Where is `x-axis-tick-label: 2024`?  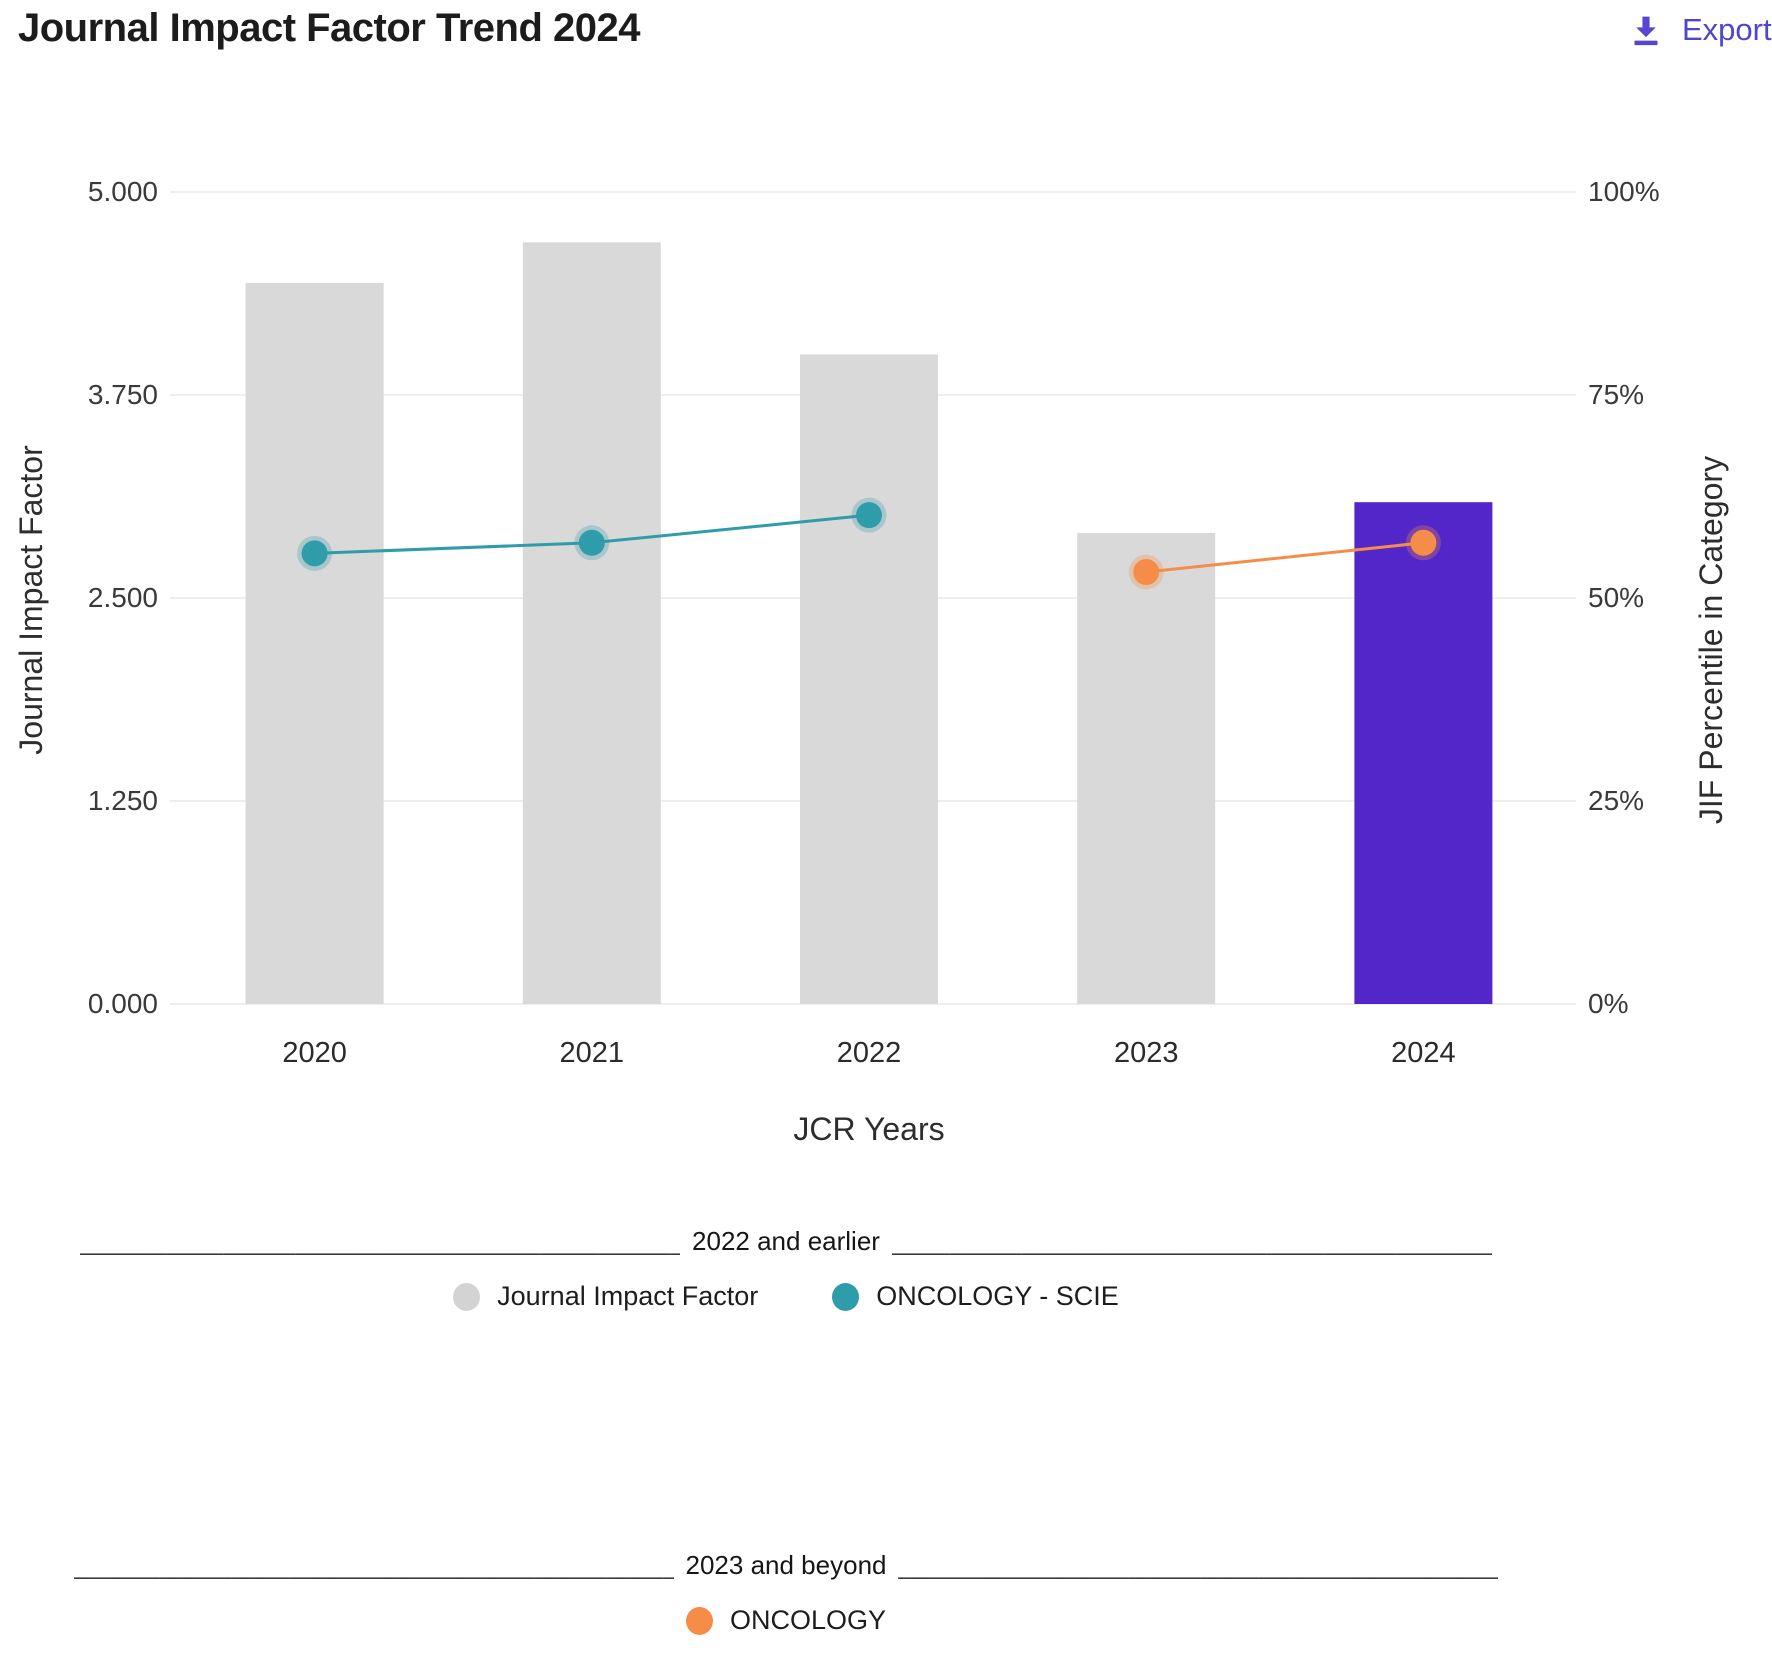 x-axis-tick-label: 2024 is located at coordinates (1423, 1053).